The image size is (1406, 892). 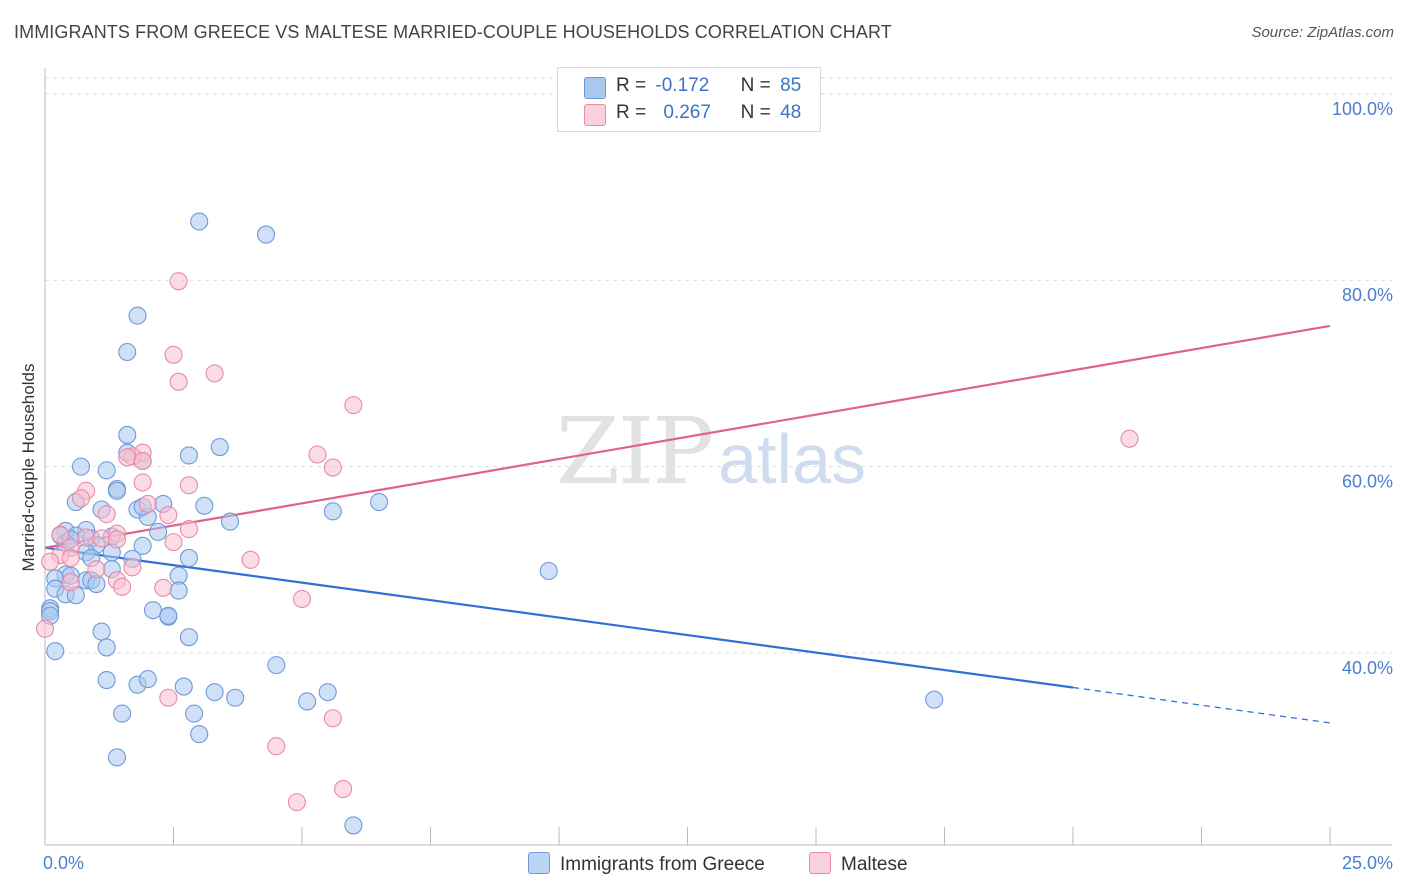 I want to click on bottom-legend-swatch-pink, so click(x=820, y=863).